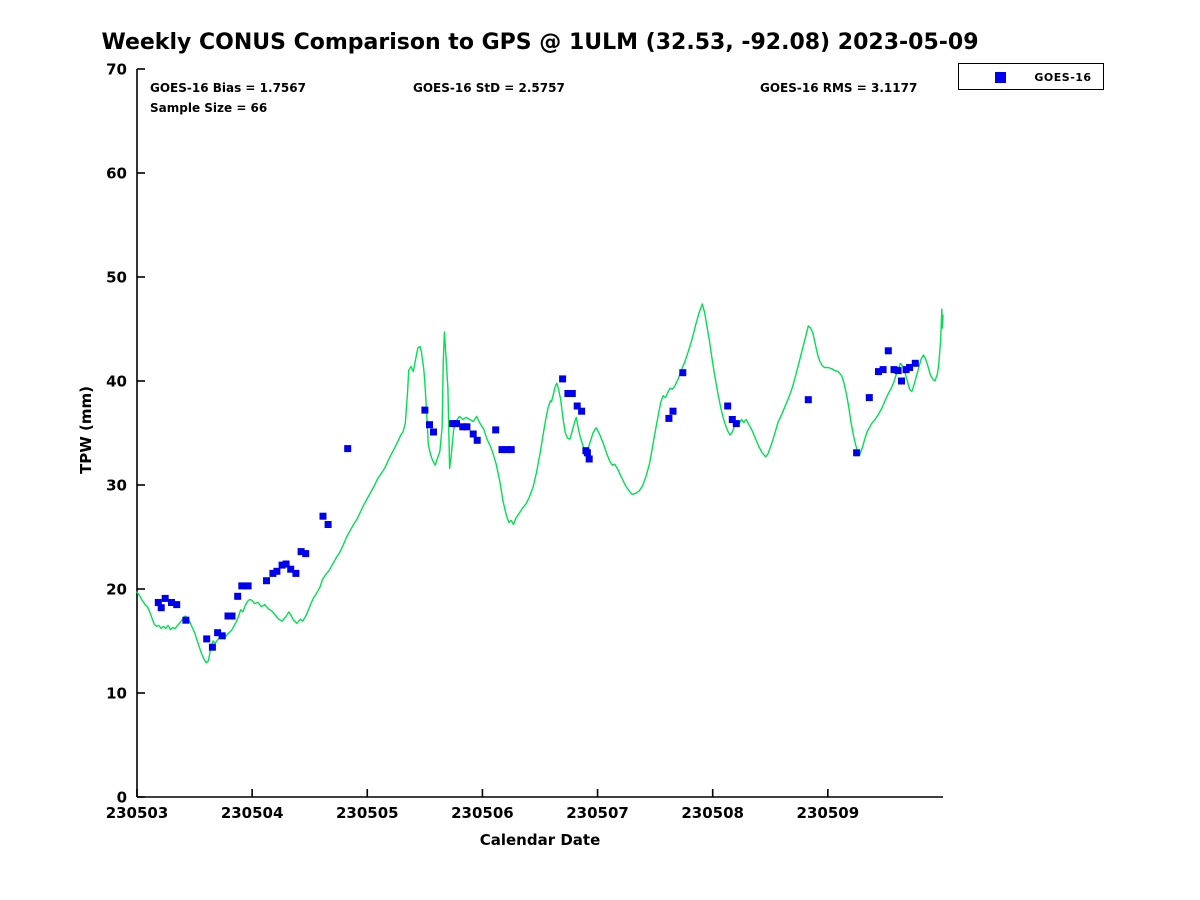  I want to click on stat-std: GOES-16 StD = 2.5757, so click(489, 88).